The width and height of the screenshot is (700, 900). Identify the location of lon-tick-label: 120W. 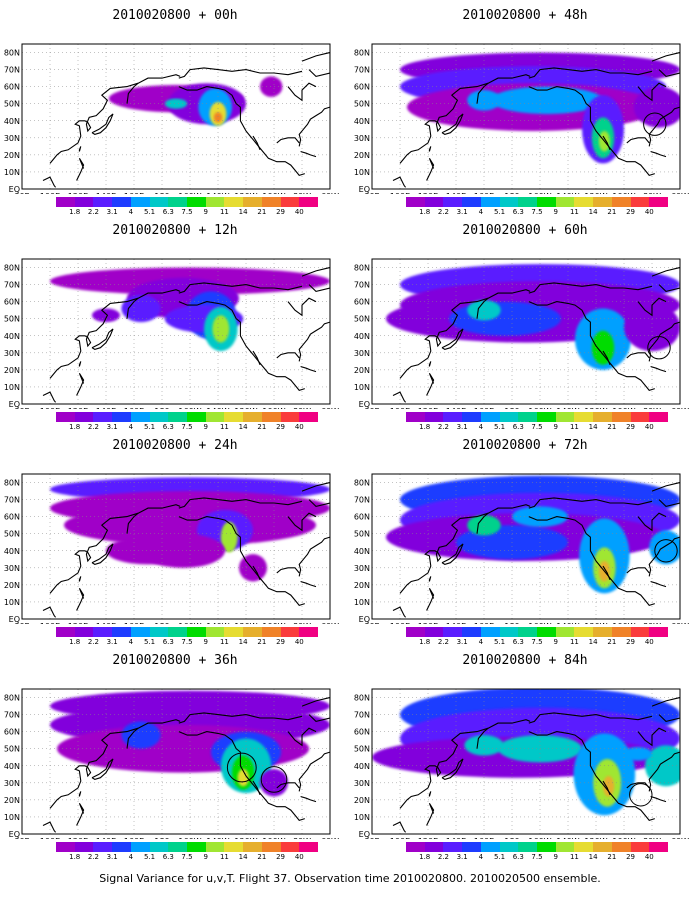
(245, 193).